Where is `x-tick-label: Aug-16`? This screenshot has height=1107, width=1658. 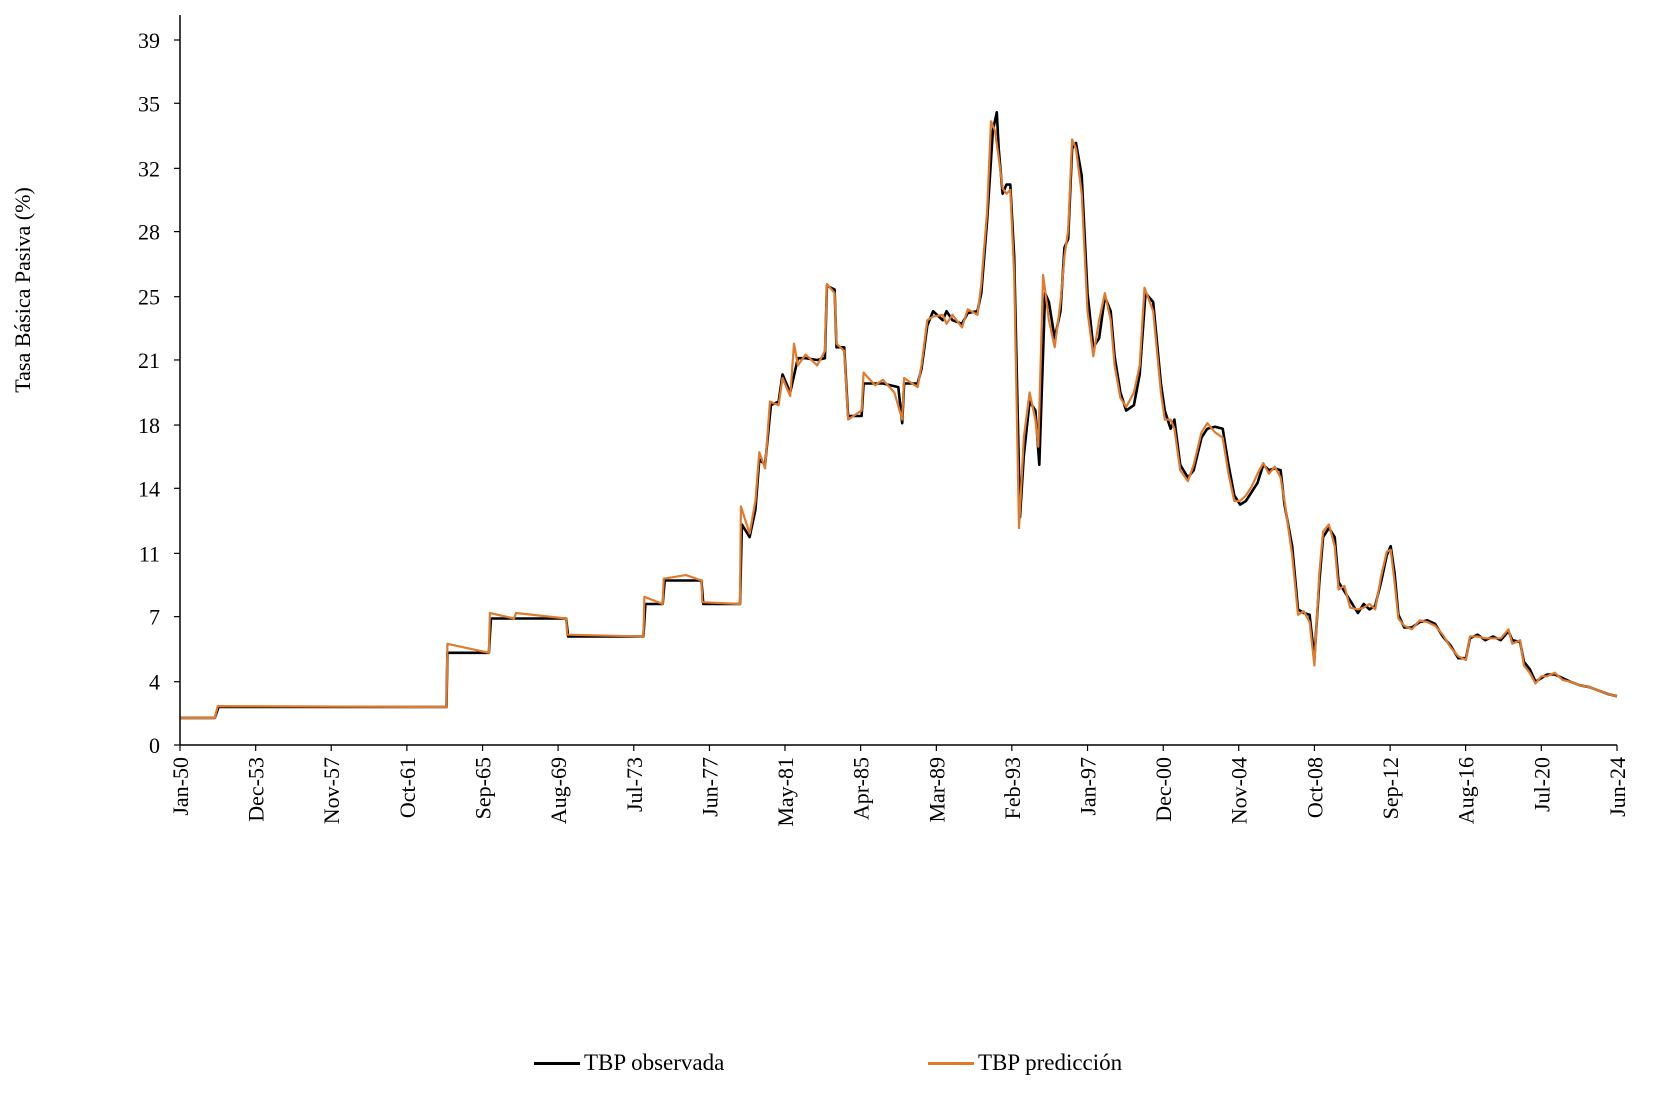 x-tick-label: Aug-16 is located at coordinates (1466, 790).